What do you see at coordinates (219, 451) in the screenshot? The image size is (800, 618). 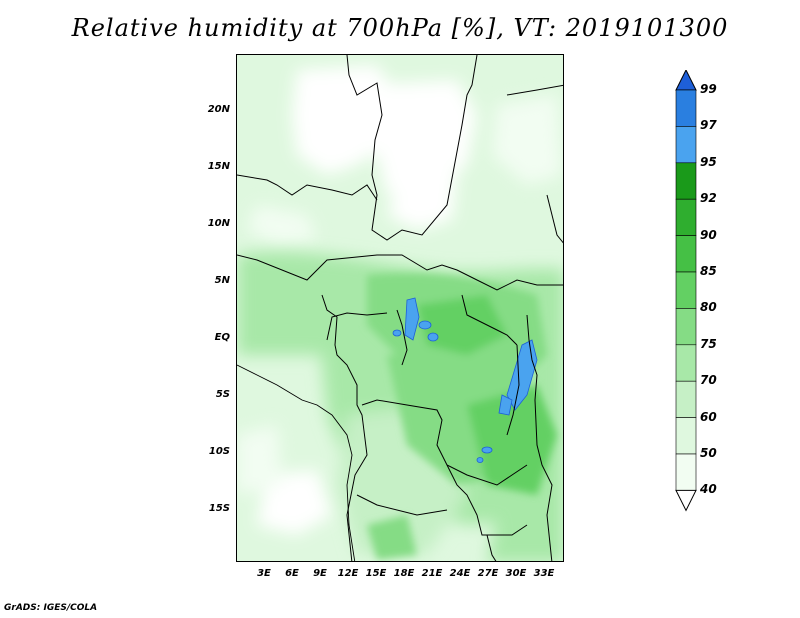 I see `lat-label-10s: 10S` at bounding box center [219, 451].